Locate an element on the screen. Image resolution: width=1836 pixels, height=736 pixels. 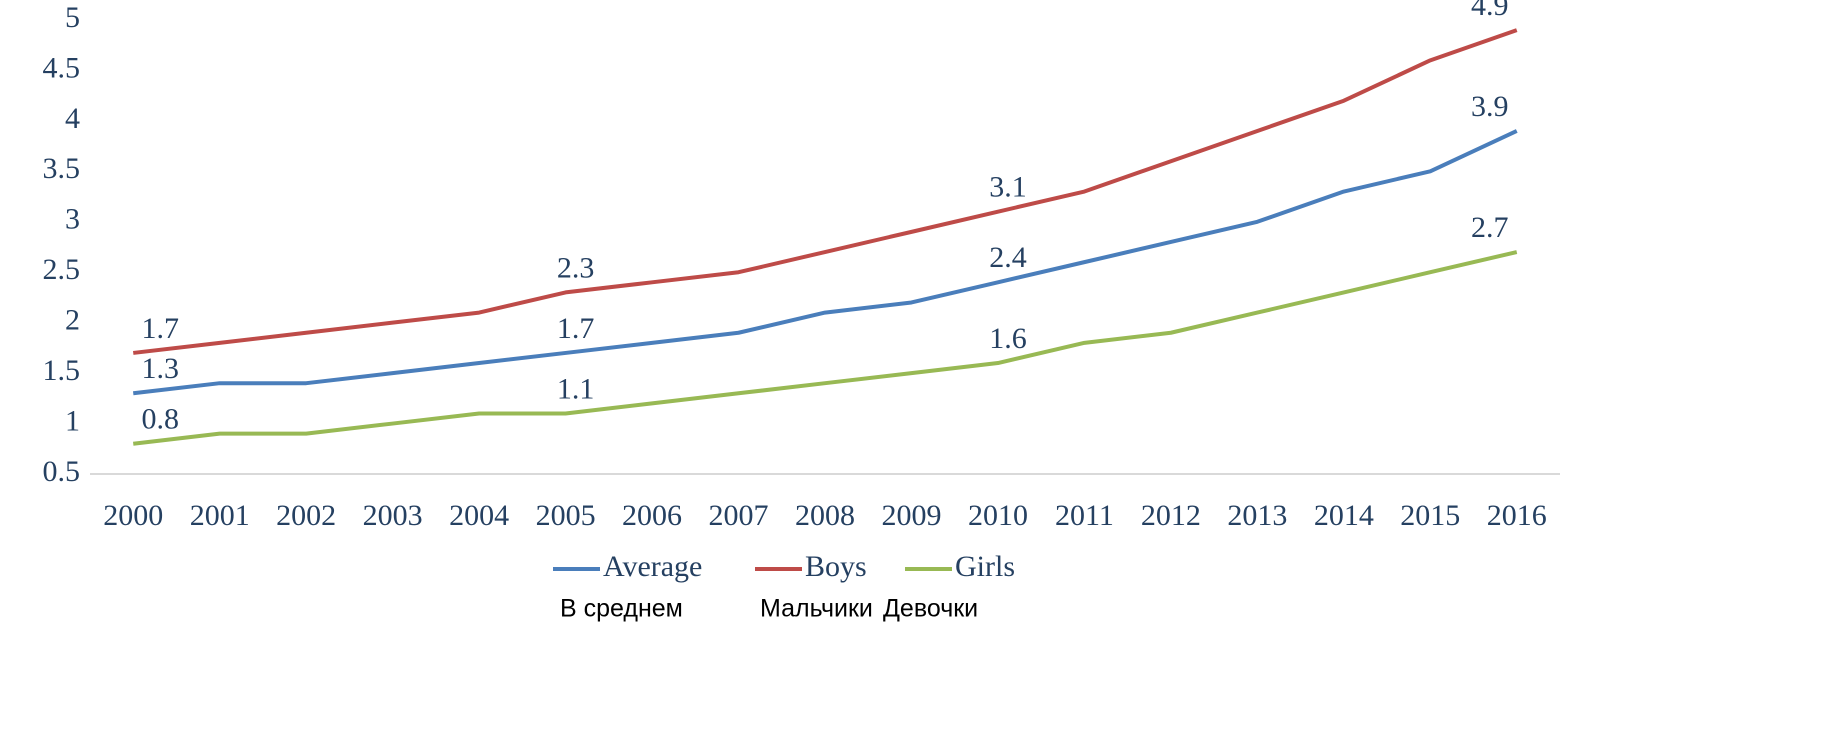
x-tick-label: 2000 is located at coordinates (133, 515).